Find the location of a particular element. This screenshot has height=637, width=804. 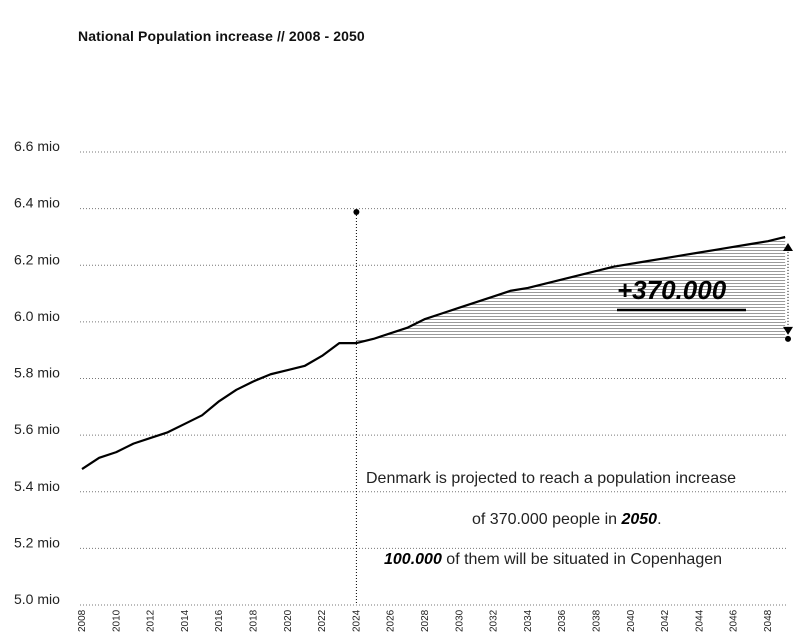

x-tick-label: 2042 is located at coordinates (665, 620).